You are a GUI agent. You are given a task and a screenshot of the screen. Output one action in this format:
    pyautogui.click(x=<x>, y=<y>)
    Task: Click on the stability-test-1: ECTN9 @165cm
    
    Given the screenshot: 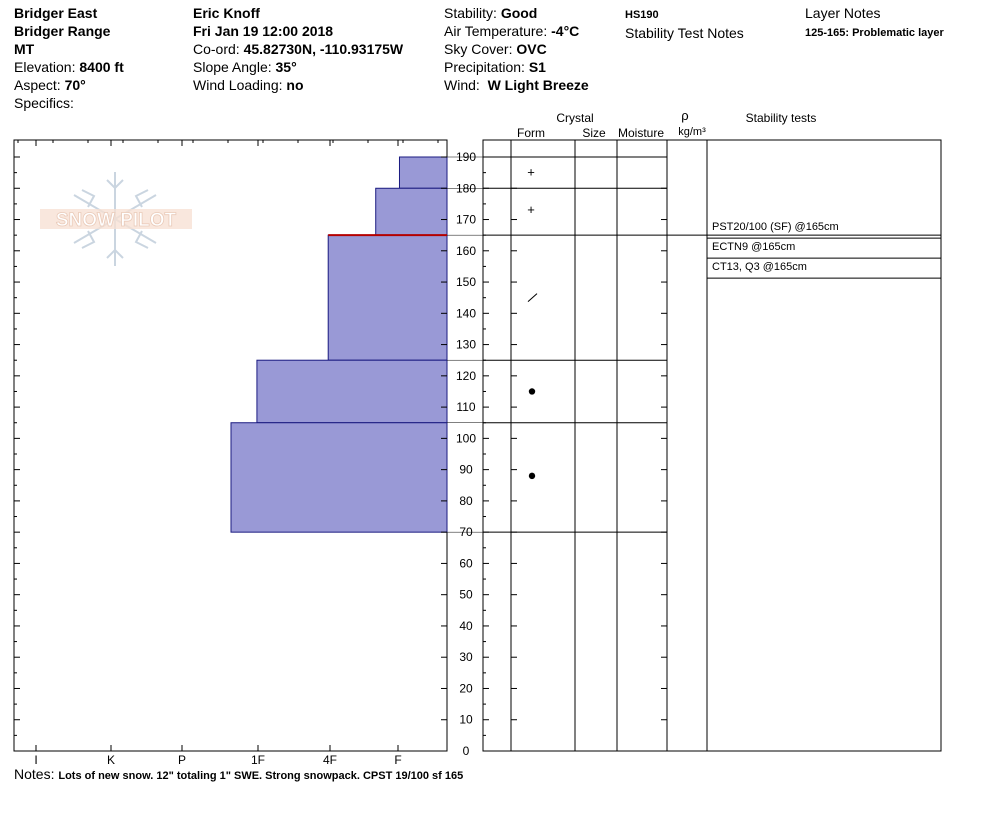 What is the action you would take?
    pyautogui.click(x=753, y=247)
    